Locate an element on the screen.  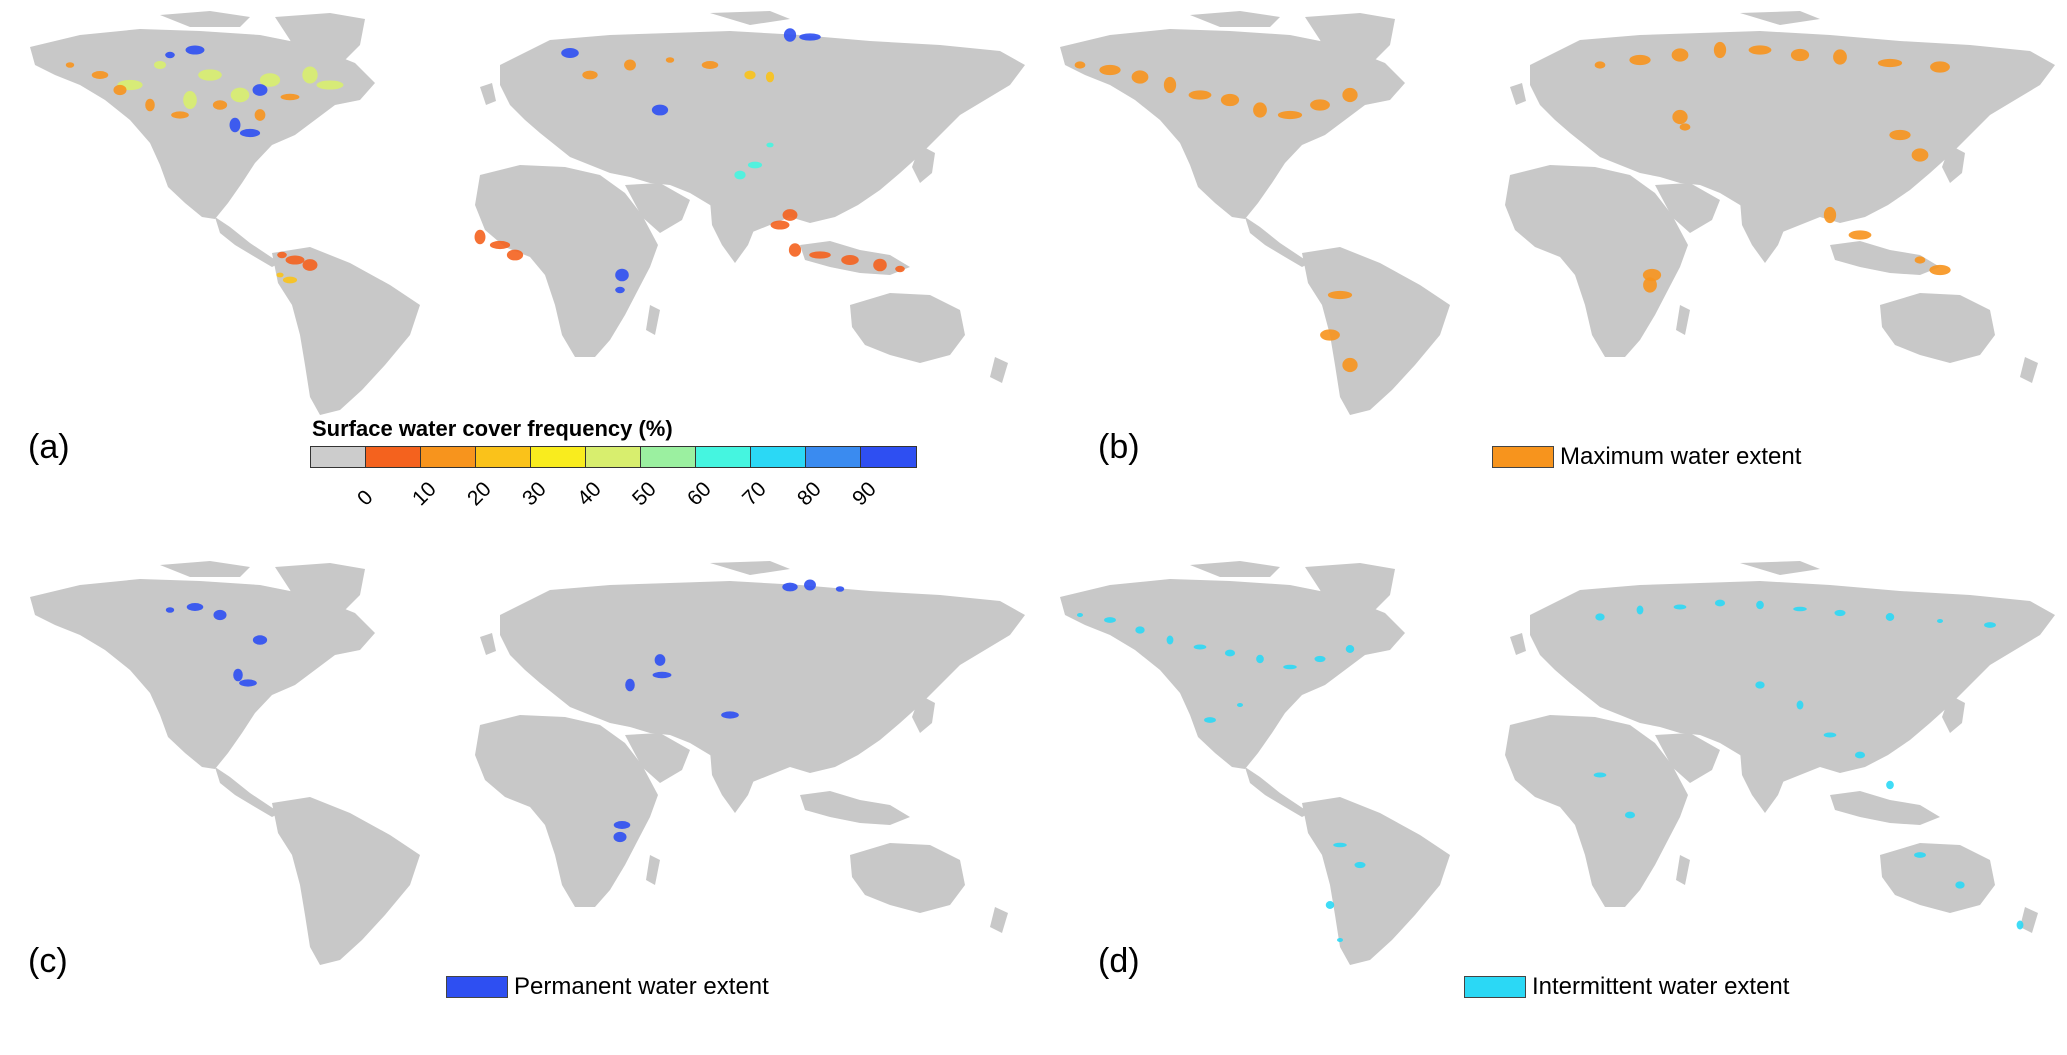
legend-maximum-water: Maximum water extent is located at coordinates (1646, 457).